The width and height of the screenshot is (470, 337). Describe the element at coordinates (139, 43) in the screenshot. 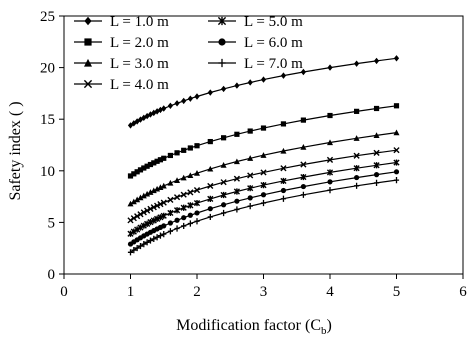

I see `legend-label: L = 2.0 m` at that location.